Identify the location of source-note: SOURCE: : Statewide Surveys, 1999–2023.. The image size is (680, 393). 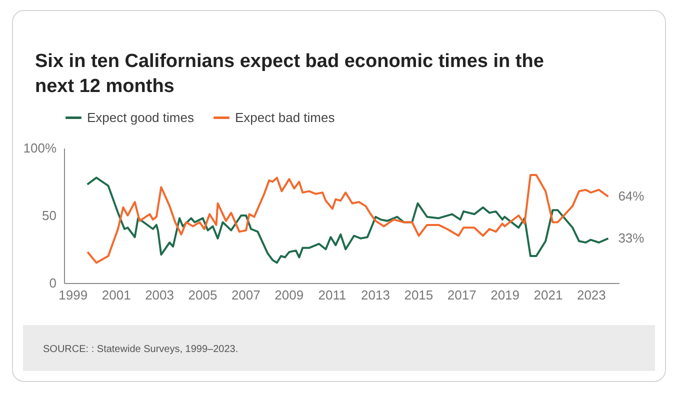
(339, 348).